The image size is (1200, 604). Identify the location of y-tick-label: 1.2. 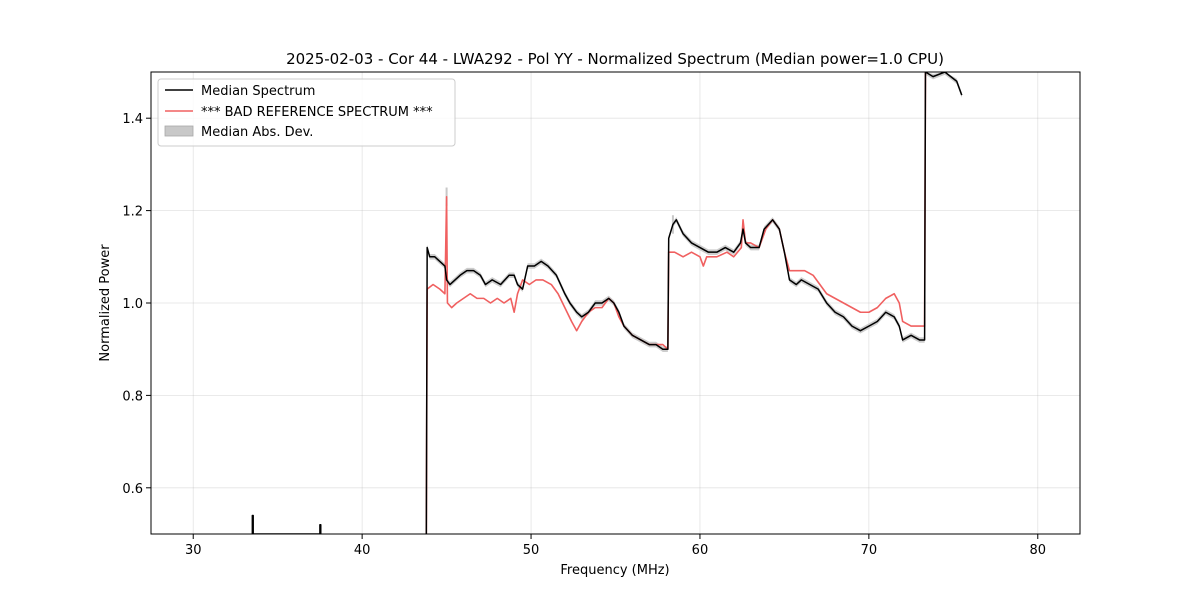
(132, 212).